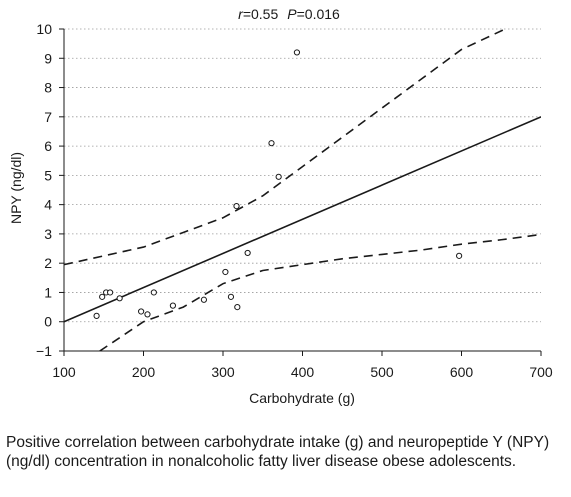 The height and width of the screenshot is (497, 571). Describe the element at coordinates (44, 351) in the screenshot. I see `y-tick-label: −1` at that location.